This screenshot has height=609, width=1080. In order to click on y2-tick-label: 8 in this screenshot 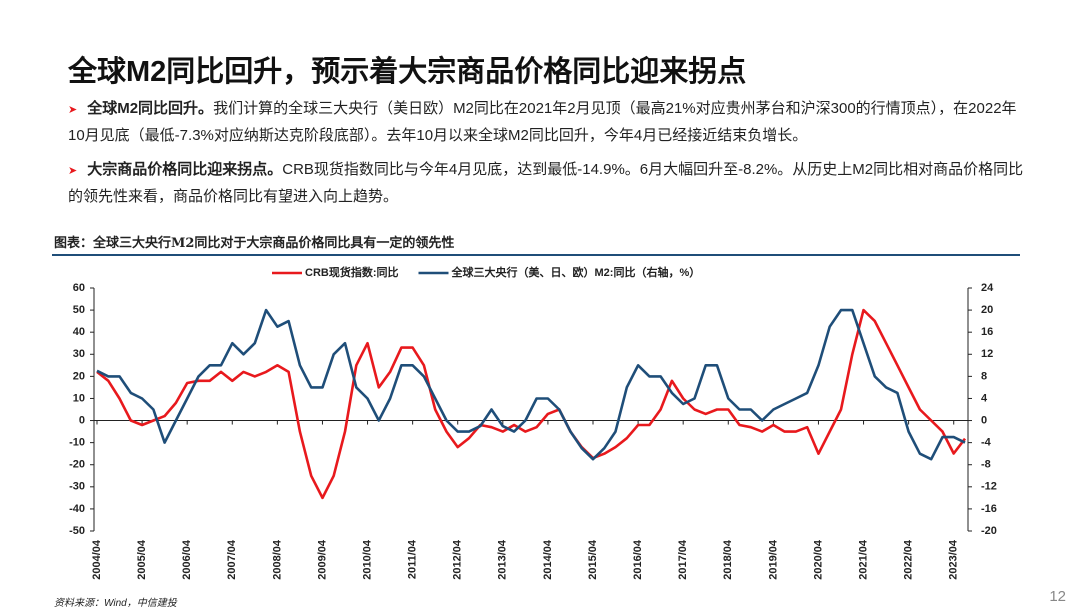, I will do `click(984, 376)`.